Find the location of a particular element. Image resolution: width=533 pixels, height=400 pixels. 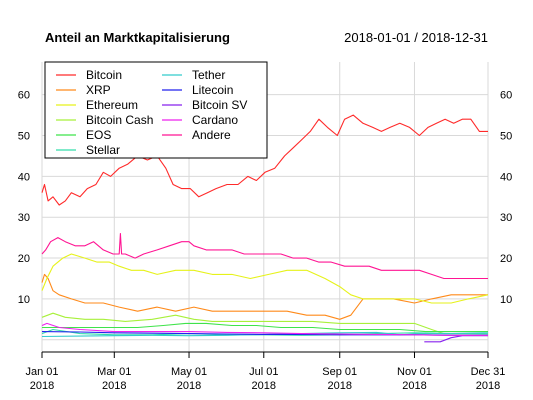

x-tick-label-1: Mar 01 is located at coordinates (114, 372).